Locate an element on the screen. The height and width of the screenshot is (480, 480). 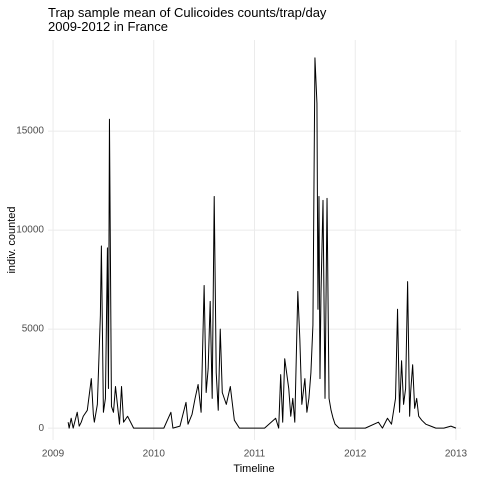
x-tick-label: 2009 is located at coordinates (53, 454).